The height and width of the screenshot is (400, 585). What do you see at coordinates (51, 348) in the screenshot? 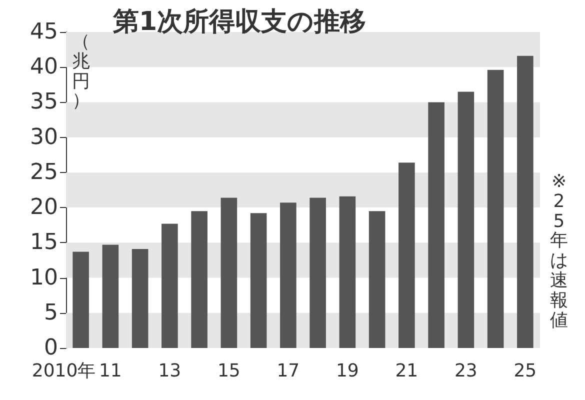
I see `y-tick-label: 0` at bounding box center [51, 348].